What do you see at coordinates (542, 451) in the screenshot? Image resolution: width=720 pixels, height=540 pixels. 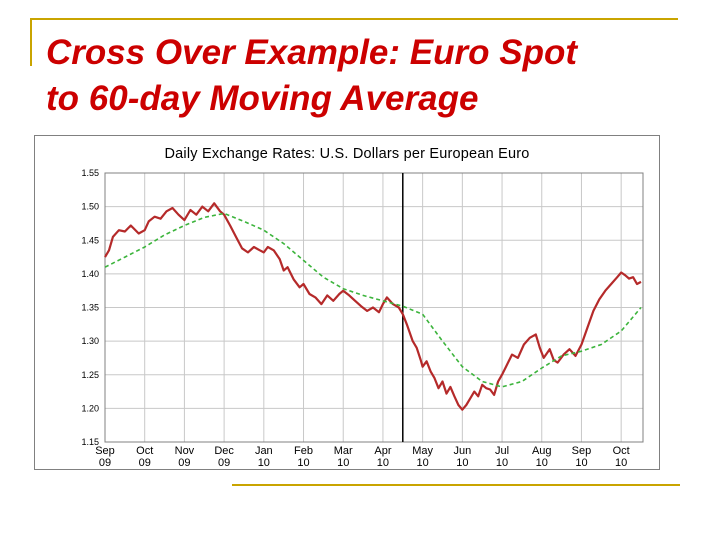 I see `x-tick-month: Aug` at bounding box center [542, 451].